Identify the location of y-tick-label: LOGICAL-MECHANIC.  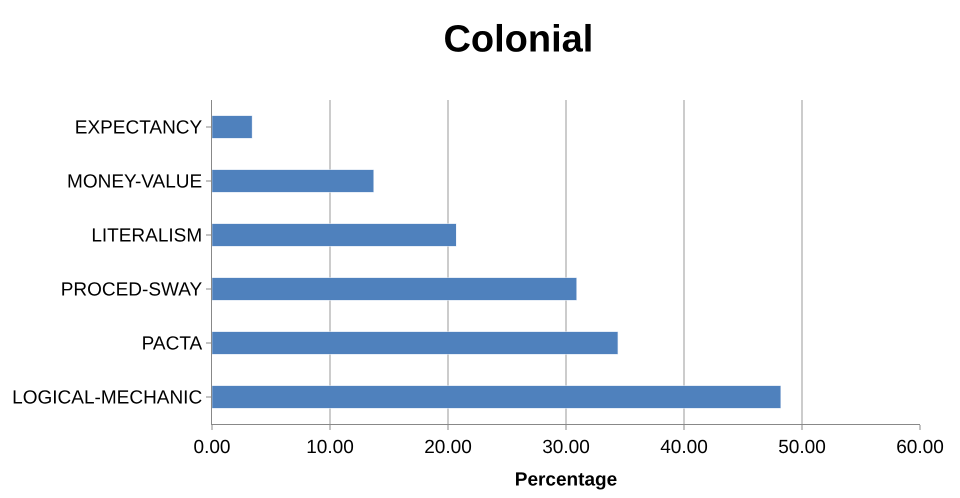
(107, 398).